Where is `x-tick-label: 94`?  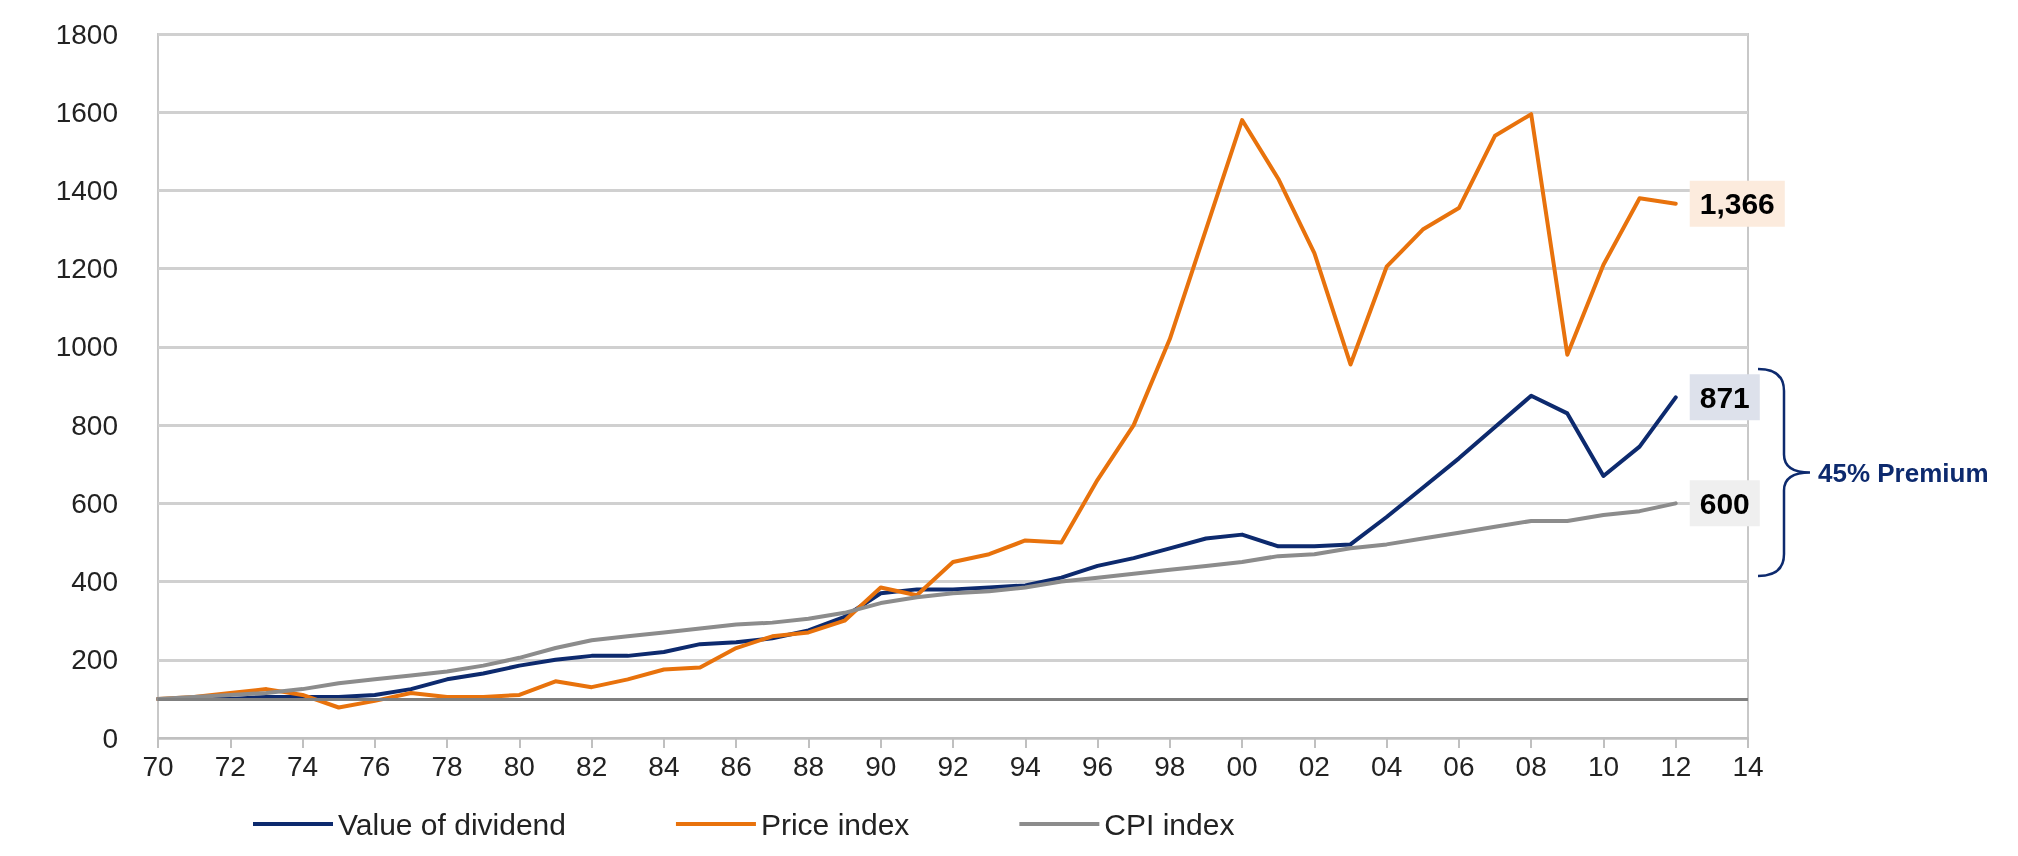 x-tick-label: 94 is located at coordinates (1025, 766).